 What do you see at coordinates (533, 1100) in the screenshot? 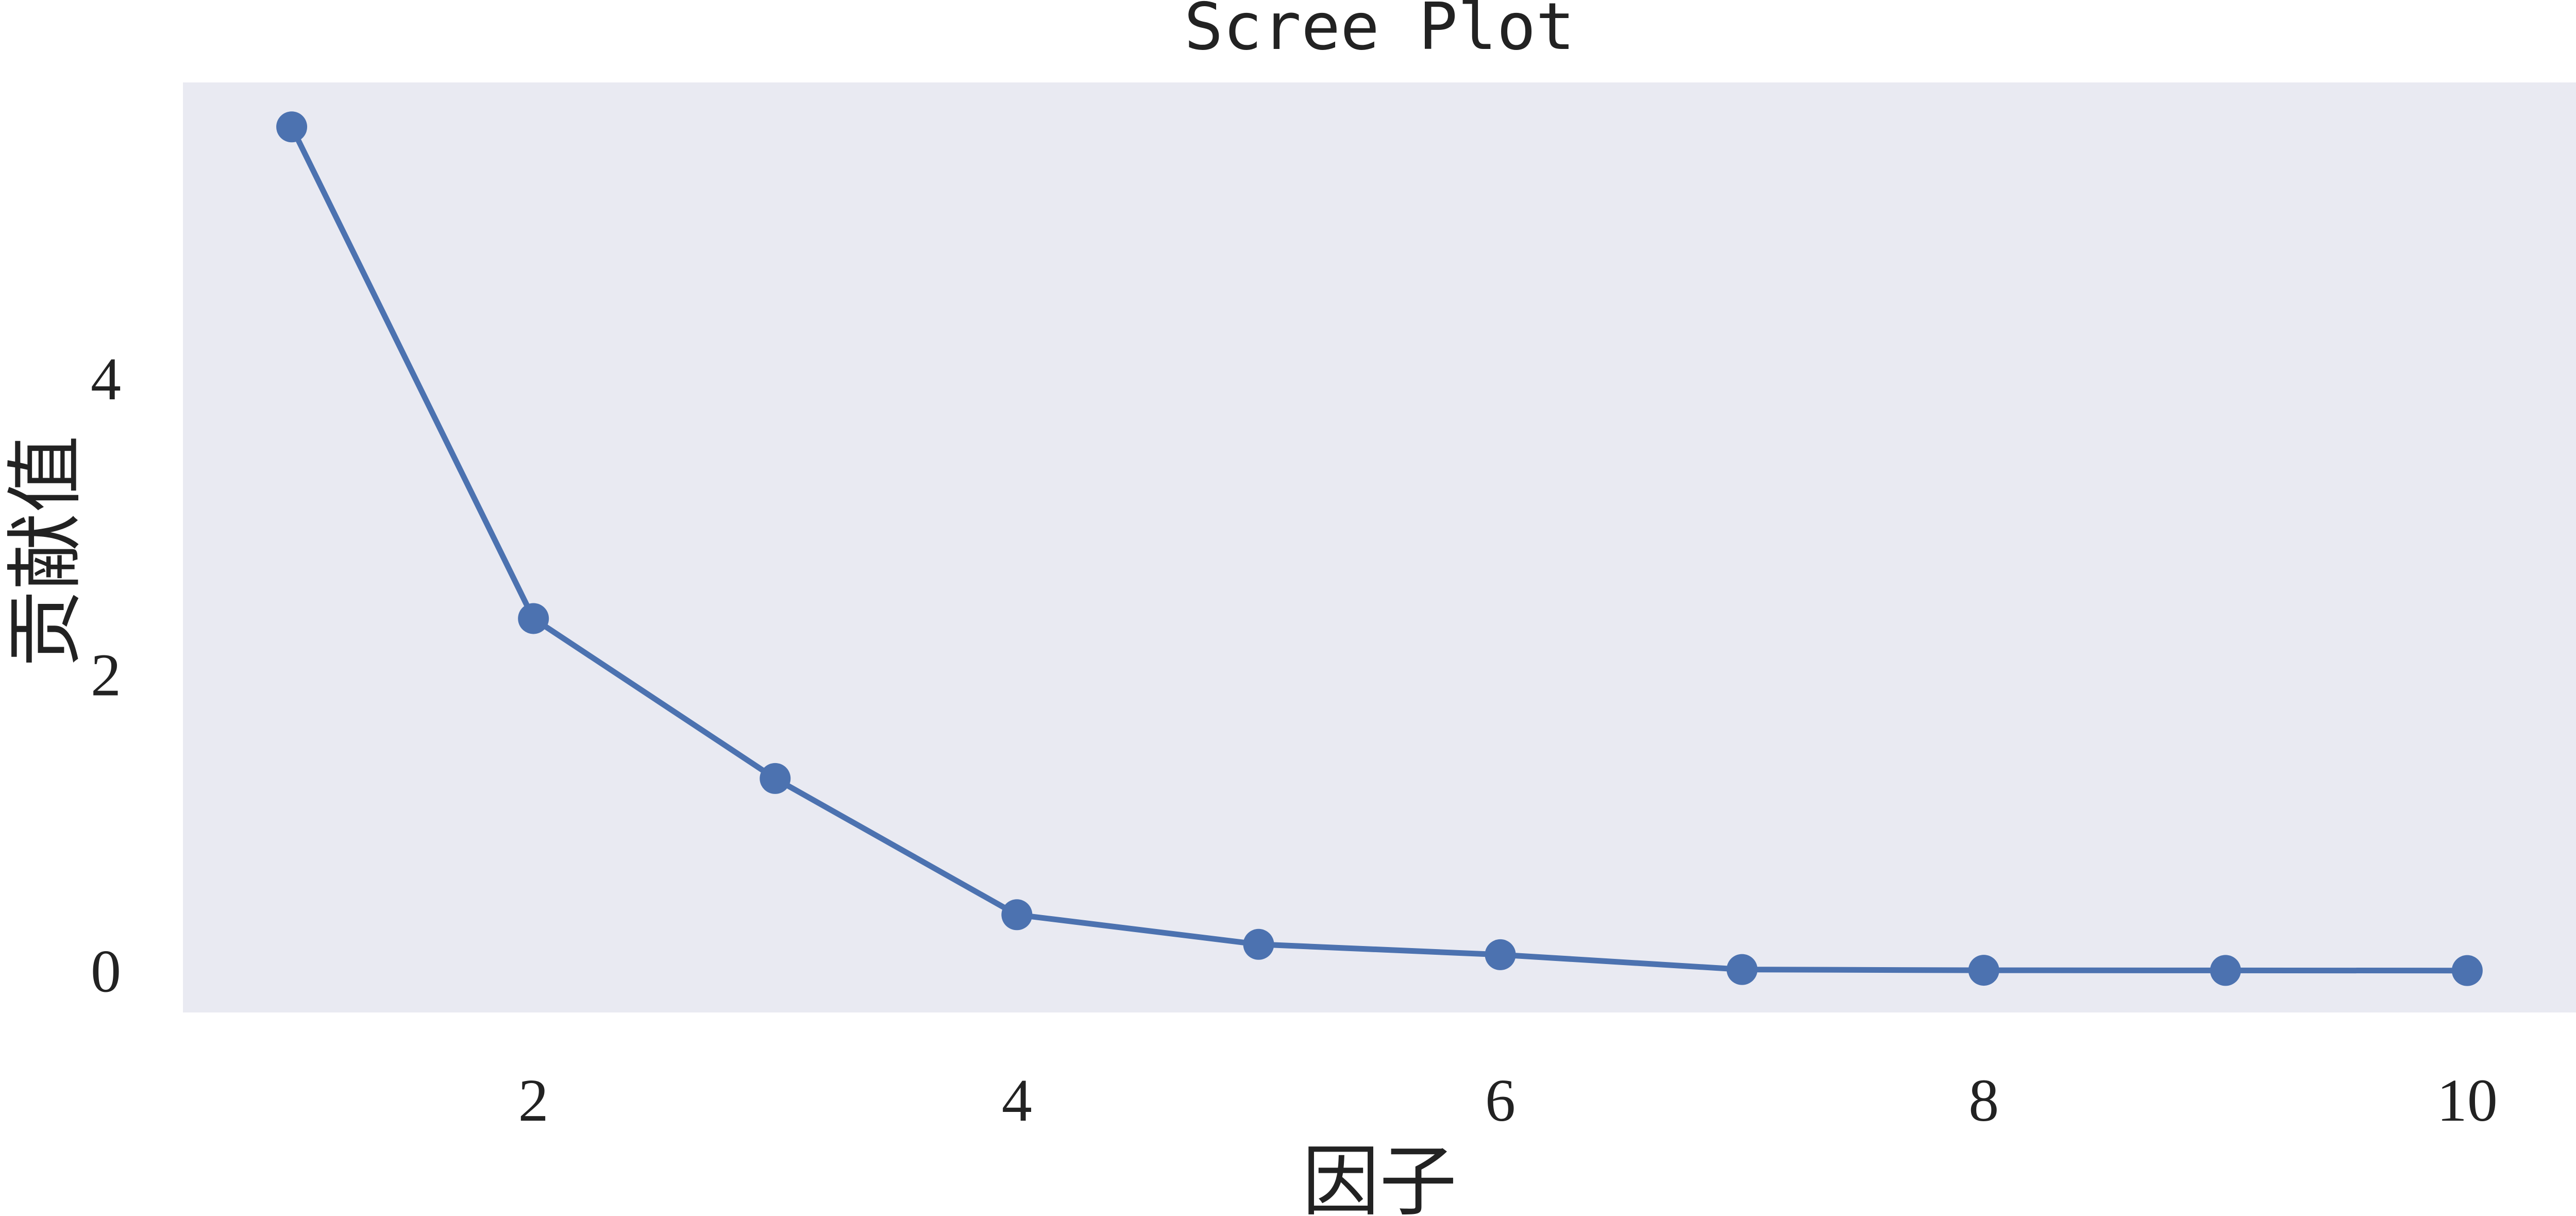
I see `x-tick-label: 2` at bounding box center [533, 1100].